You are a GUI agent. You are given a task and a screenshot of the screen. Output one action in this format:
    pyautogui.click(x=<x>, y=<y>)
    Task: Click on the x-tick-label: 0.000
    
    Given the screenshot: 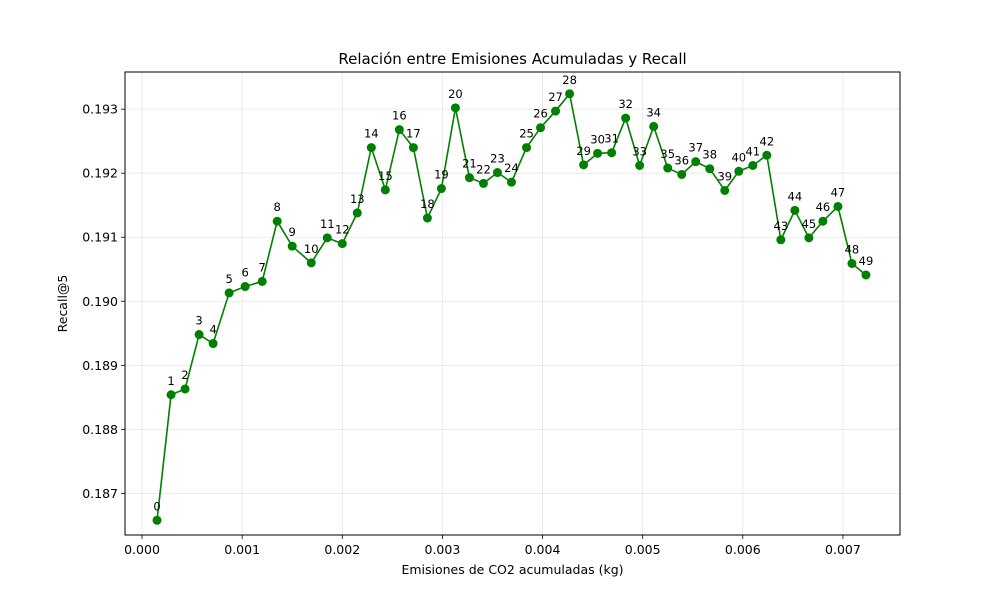 What is the action you would take?
    pyautogui.click(x=142, y=549)
    